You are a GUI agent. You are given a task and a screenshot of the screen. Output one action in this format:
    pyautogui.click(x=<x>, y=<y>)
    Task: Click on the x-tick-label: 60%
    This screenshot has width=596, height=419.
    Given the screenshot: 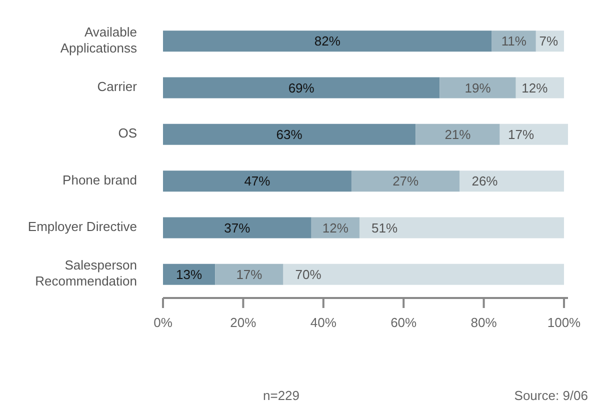 What is the action you would take?
    pyautogui.click(x=404, y=322)
    